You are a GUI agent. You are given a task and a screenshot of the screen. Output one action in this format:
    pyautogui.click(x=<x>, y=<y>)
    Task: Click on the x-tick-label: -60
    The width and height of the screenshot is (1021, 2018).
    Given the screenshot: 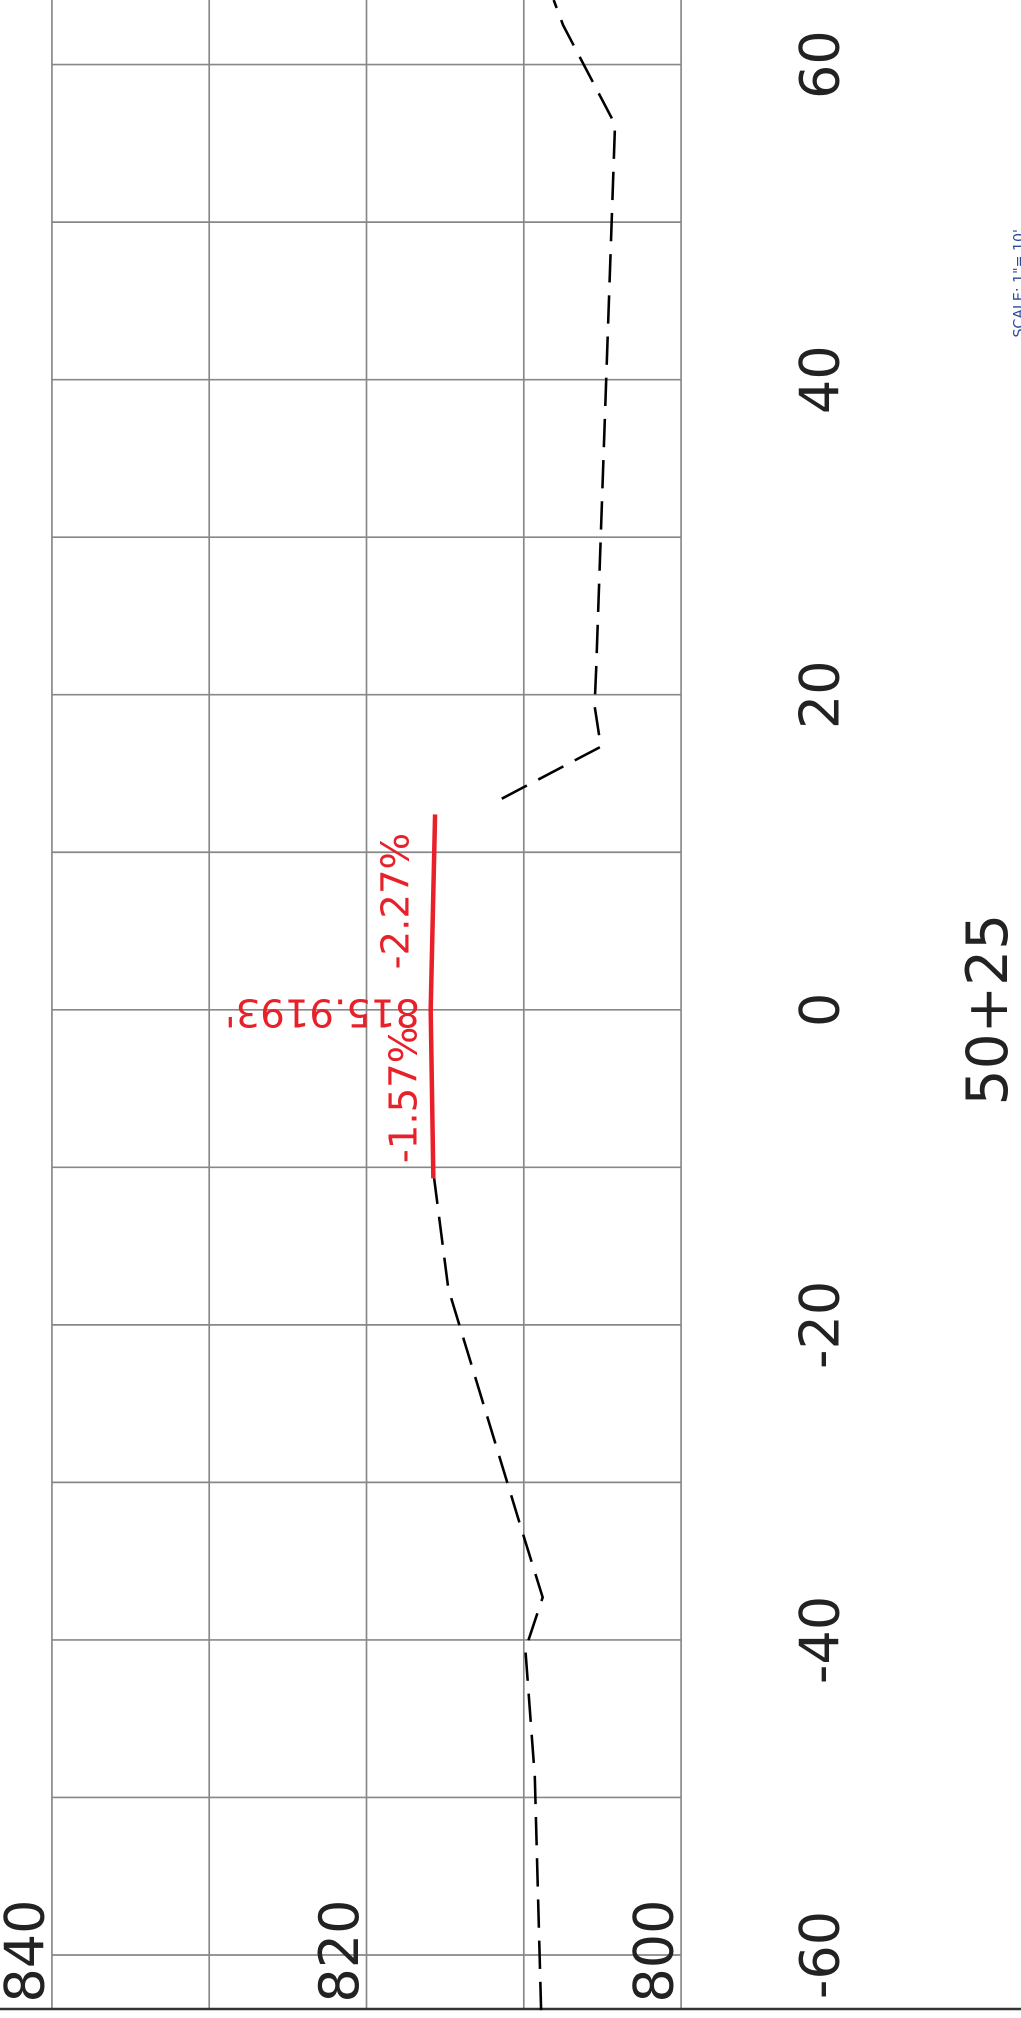 What is the action you would take?
    pyautogui.click(x=820, y=1955)
    